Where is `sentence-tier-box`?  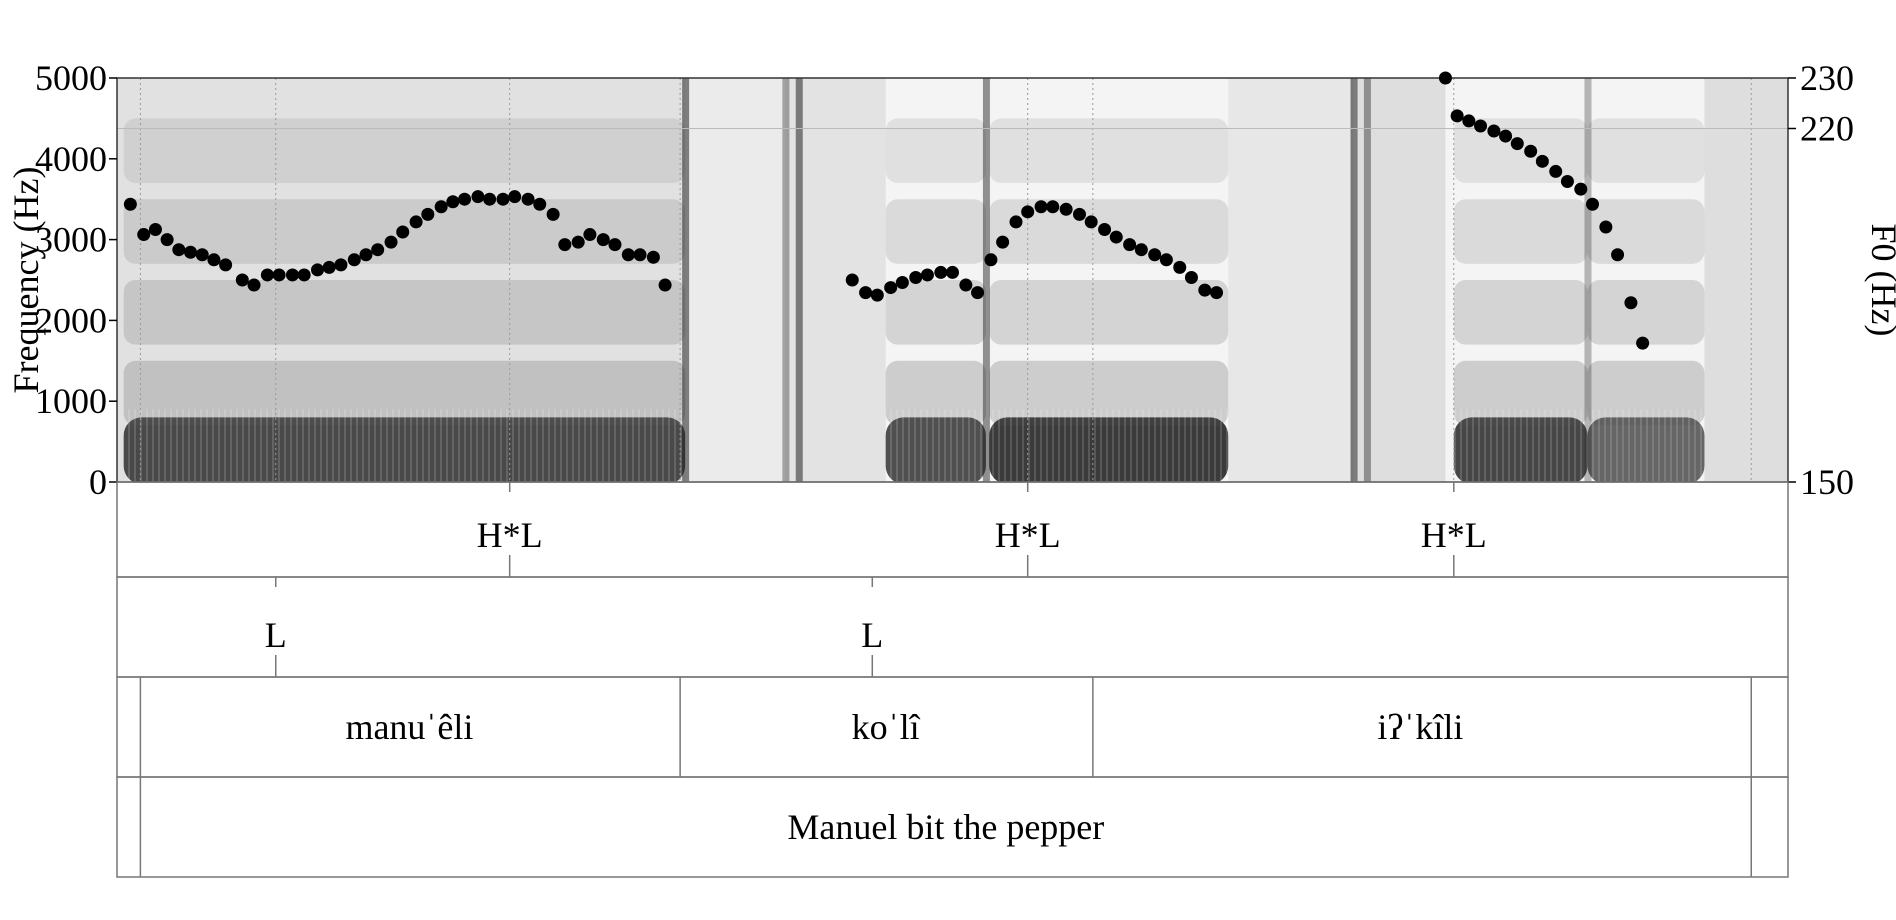 sentence-tier-box is located at coordinates (952, 827).